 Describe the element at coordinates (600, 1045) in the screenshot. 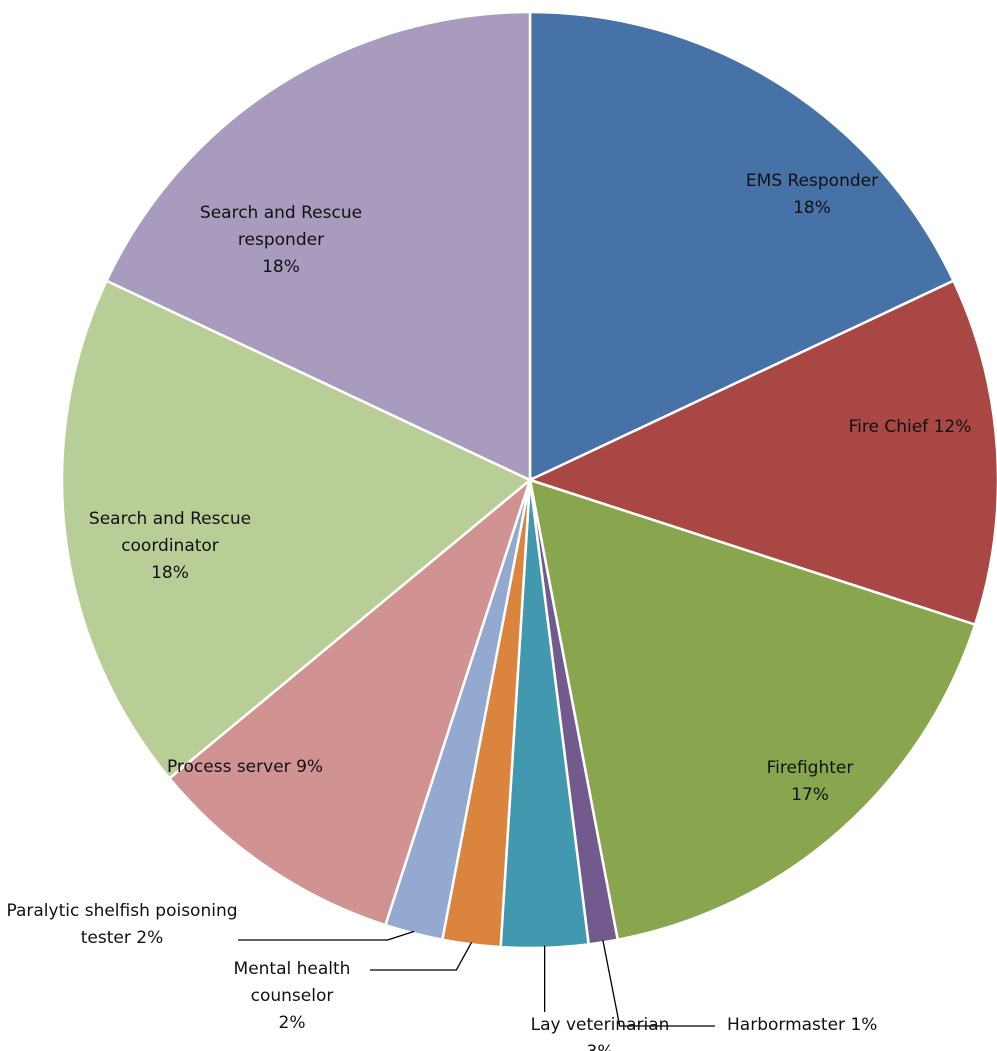

I see `value-label: 3%` at that location.